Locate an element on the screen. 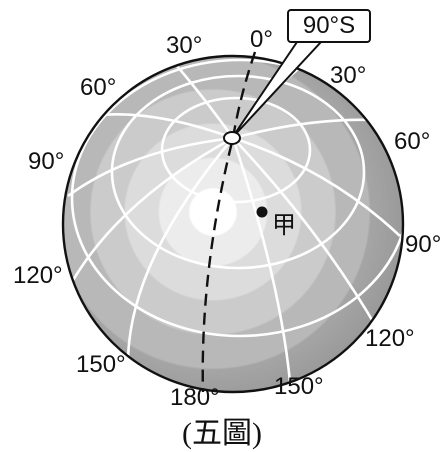 The image size is (444, 452). label-right-30: 30° is located at coordinates (348, 75).